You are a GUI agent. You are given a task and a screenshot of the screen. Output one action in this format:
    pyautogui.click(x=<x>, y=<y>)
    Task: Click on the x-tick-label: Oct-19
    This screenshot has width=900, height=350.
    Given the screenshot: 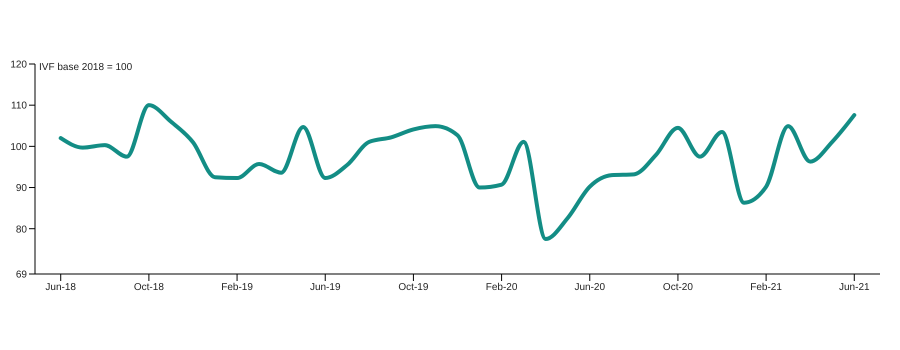 What is the action you would take?
    pyautogui.click(x=413, y=288)
    